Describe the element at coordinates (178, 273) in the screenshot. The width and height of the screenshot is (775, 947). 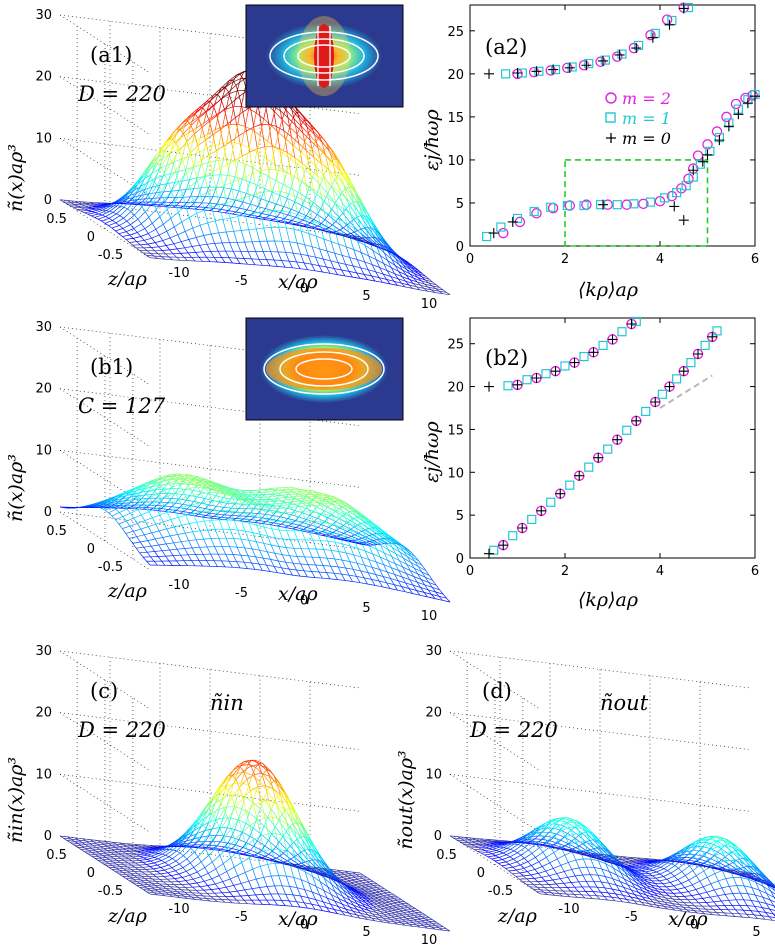
I see `xaxis-tick-label: -10` at that location.